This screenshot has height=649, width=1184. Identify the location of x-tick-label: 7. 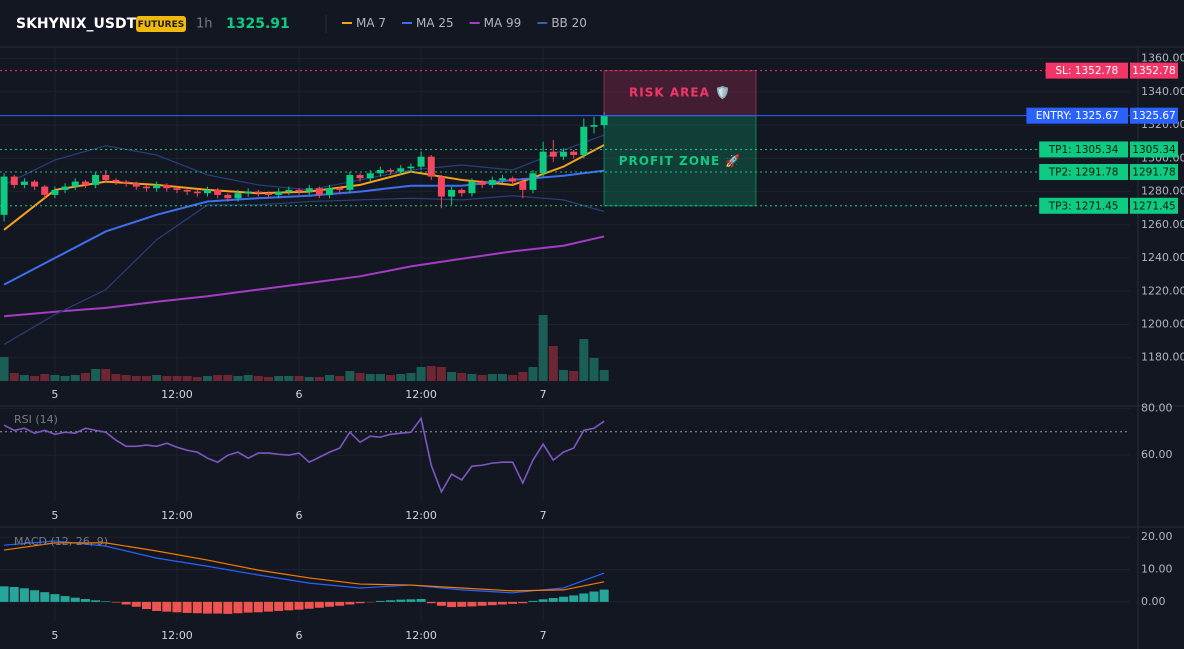
(543, 635).